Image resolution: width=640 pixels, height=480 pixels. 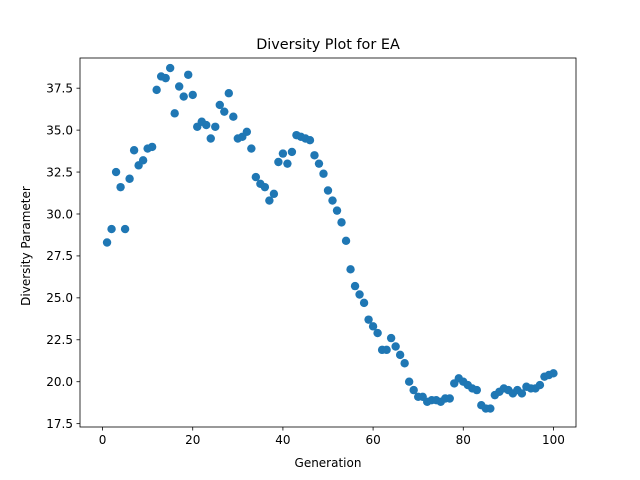 What do you see at coordinates (332, 437) in the screenshot?
I see `x-axis-ticks: 0 20 40 60 80 100` at bounding box center [332, 437].